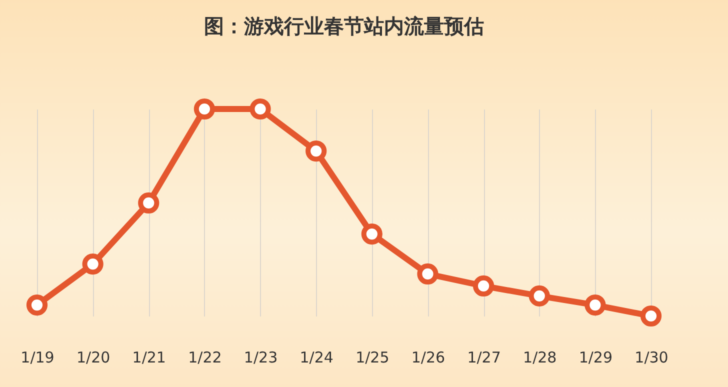 This screenshot has width=728, height=387. I want to click on x-tick-label: 1/22, so click(205, 357).